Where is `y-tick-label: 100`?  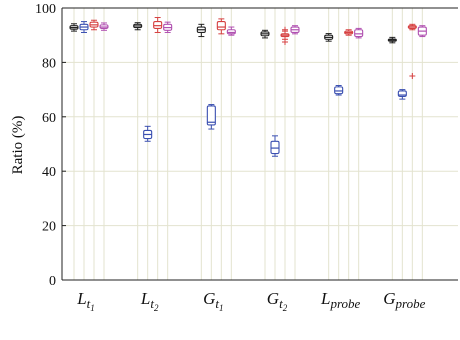 y-tick-label: 100 is located at coordinates (45, 9).